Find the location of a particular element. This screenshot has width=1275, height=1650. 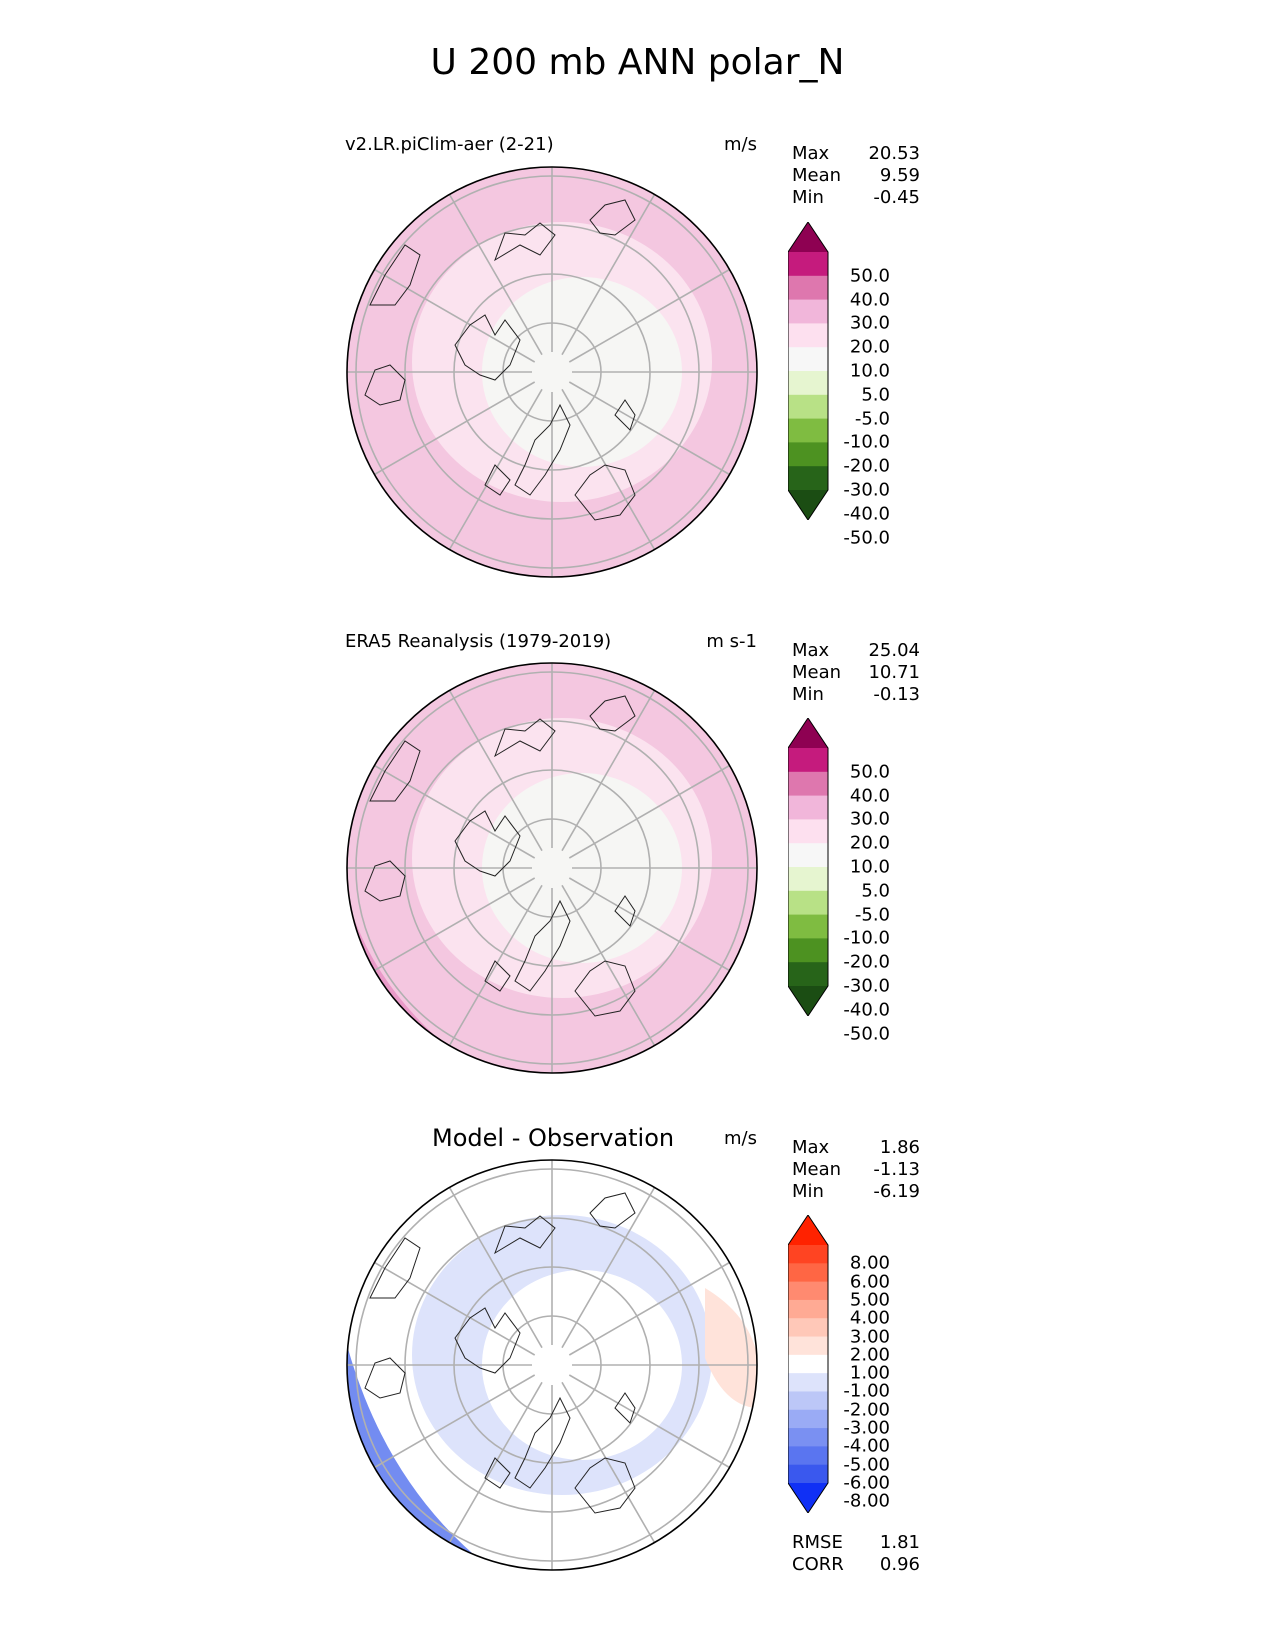

stat-value: -0.45 is located at coordinates (896, 197).